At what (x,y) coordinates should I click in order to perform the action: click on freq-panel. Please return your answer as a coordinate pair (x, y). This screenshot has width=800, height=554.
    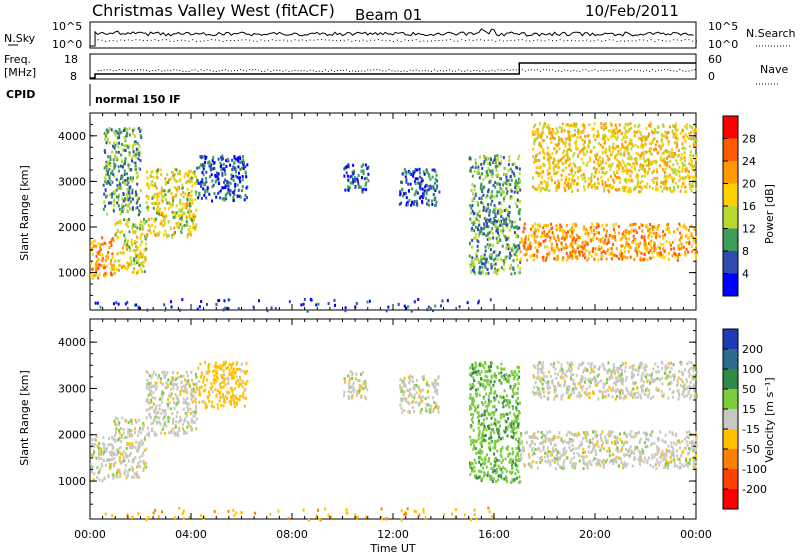
    Looking at the image, I should click on (393, 66).